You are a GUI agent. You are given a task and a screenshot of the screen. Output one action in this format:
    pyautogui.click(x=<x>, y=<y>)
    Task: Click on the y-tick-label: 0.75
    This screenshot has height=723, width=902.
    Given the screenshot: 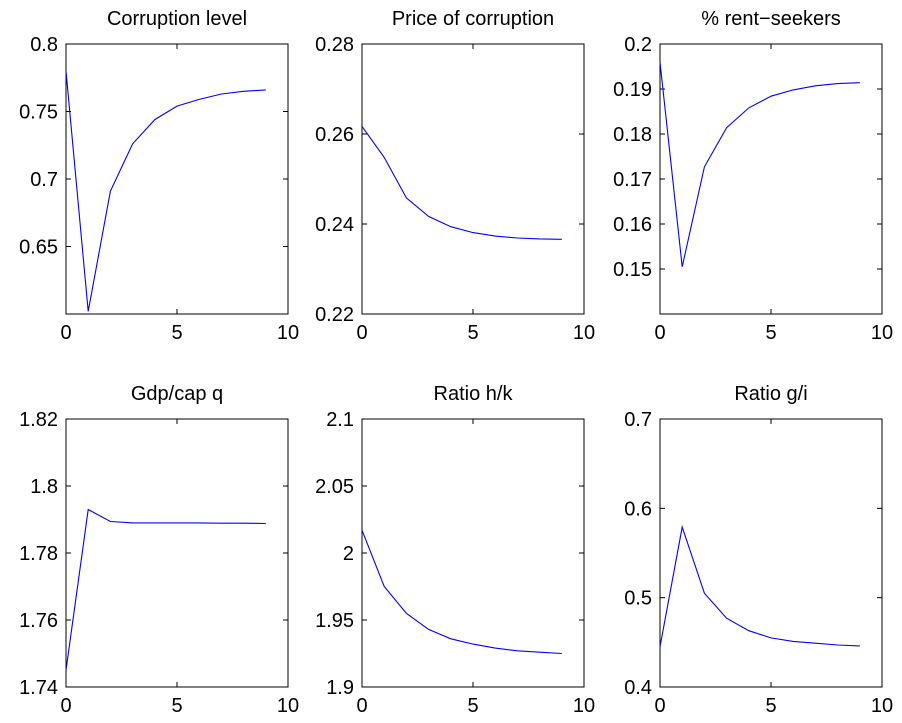 What is the action you would take?
    pyautogui.click(x=38, y=113)
    